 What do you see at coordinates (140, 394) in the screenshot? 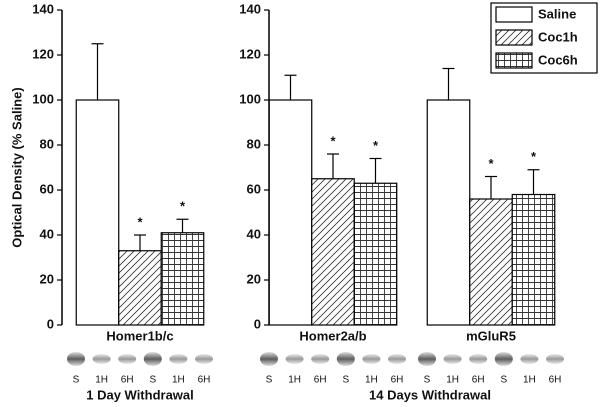
I see `x-axis-label: 1 Day Withdrawal` at bounding box center [140, 394].